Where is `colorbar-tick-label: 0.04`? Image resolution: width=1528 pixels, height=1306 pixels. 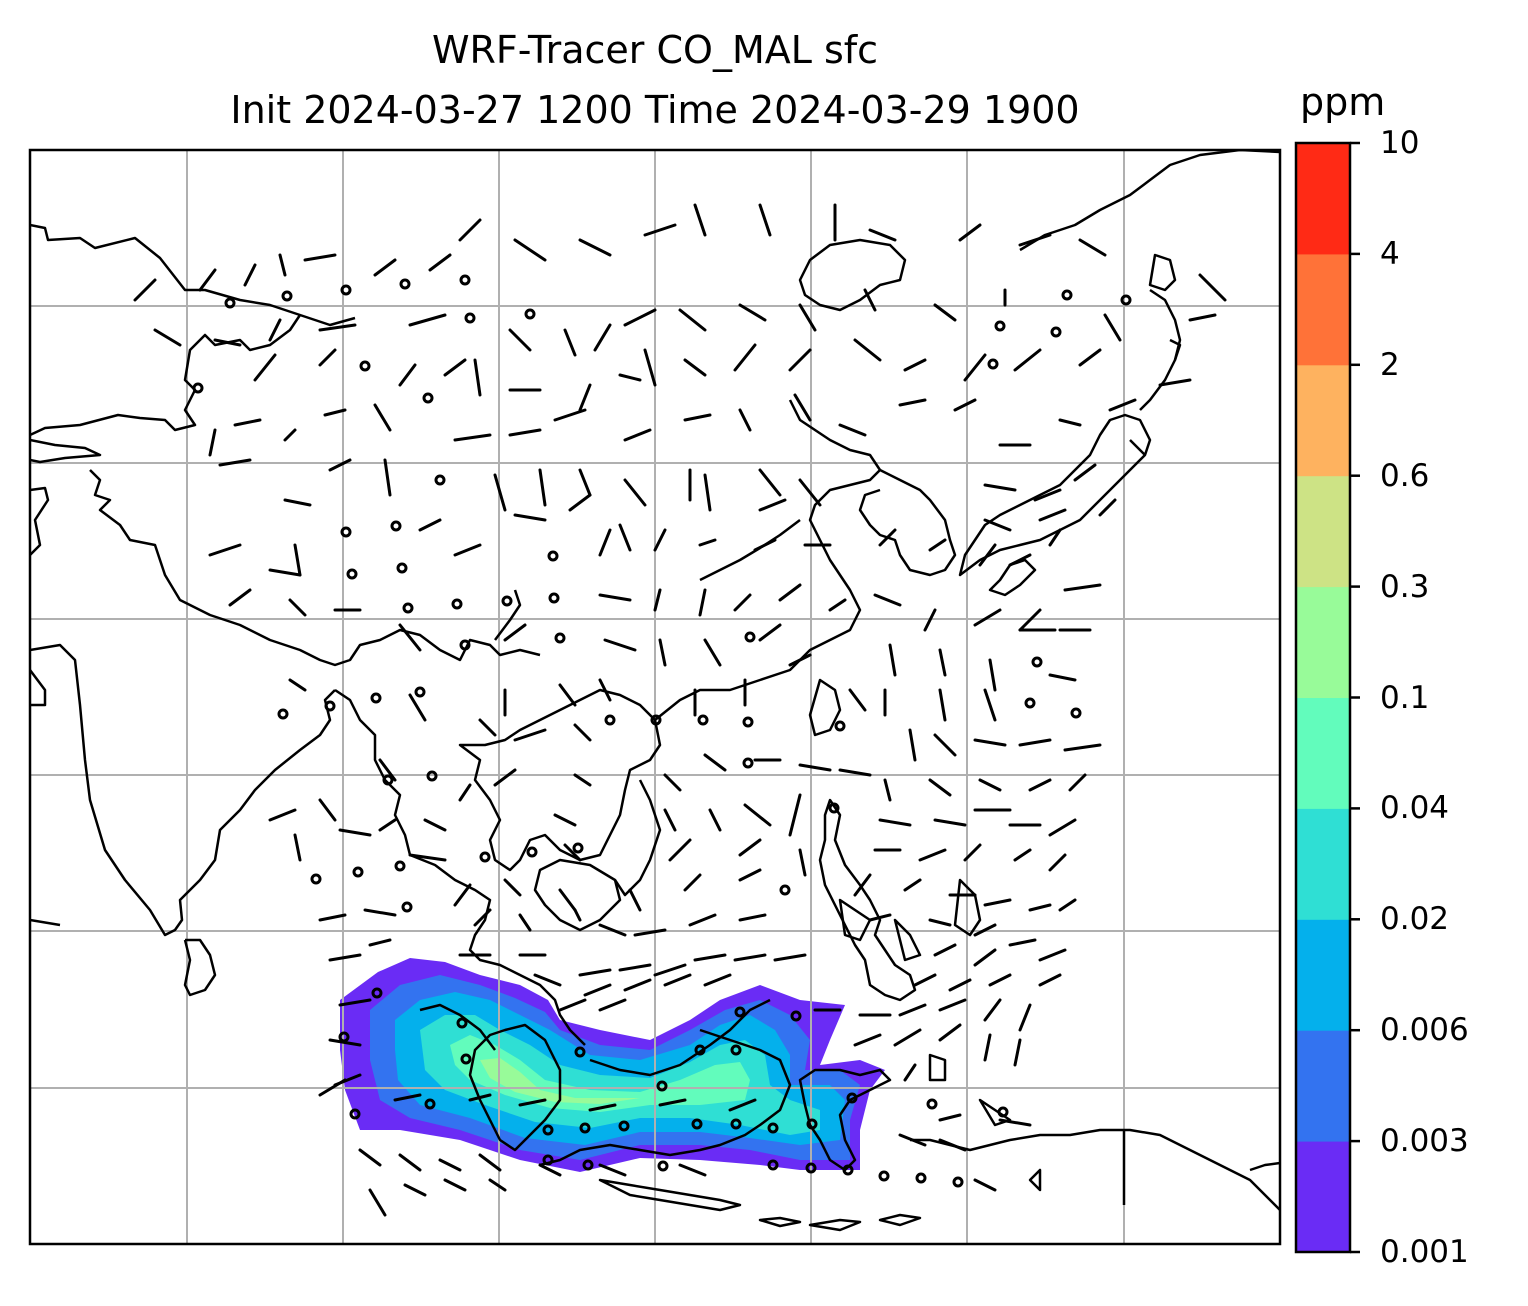 colorbar-tick-label: 0.04 is located at coordinates (1415, 808).